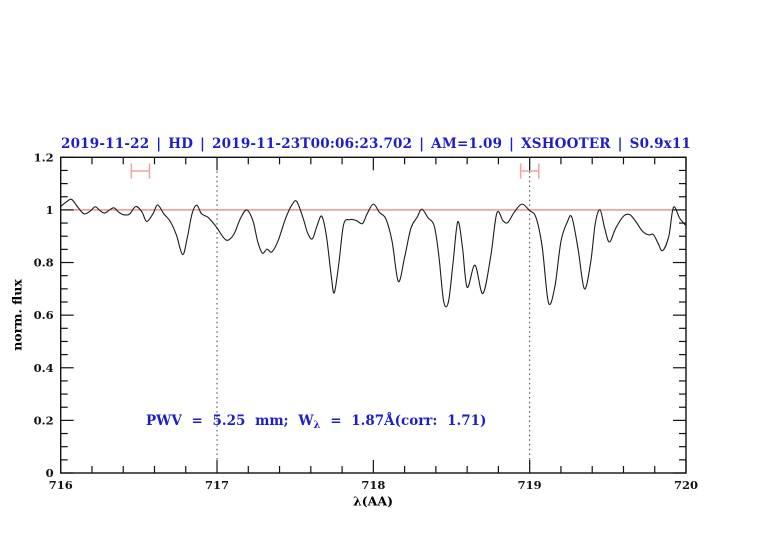 This screenshot has width=782, height=542. What do you see at coordinates (230, 421) in the screenshot?
I see `pwv-annotation-prefix: PWV = 5.25 mm; W` at bounding box center [230, 421].